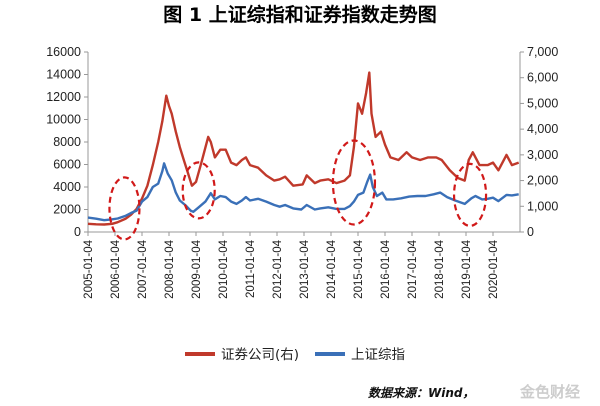  What do you see at coordinates (224, 268) in the screenshot?
I see `x-tick-label: 2010-01-04` at bounding box center [224, 268].